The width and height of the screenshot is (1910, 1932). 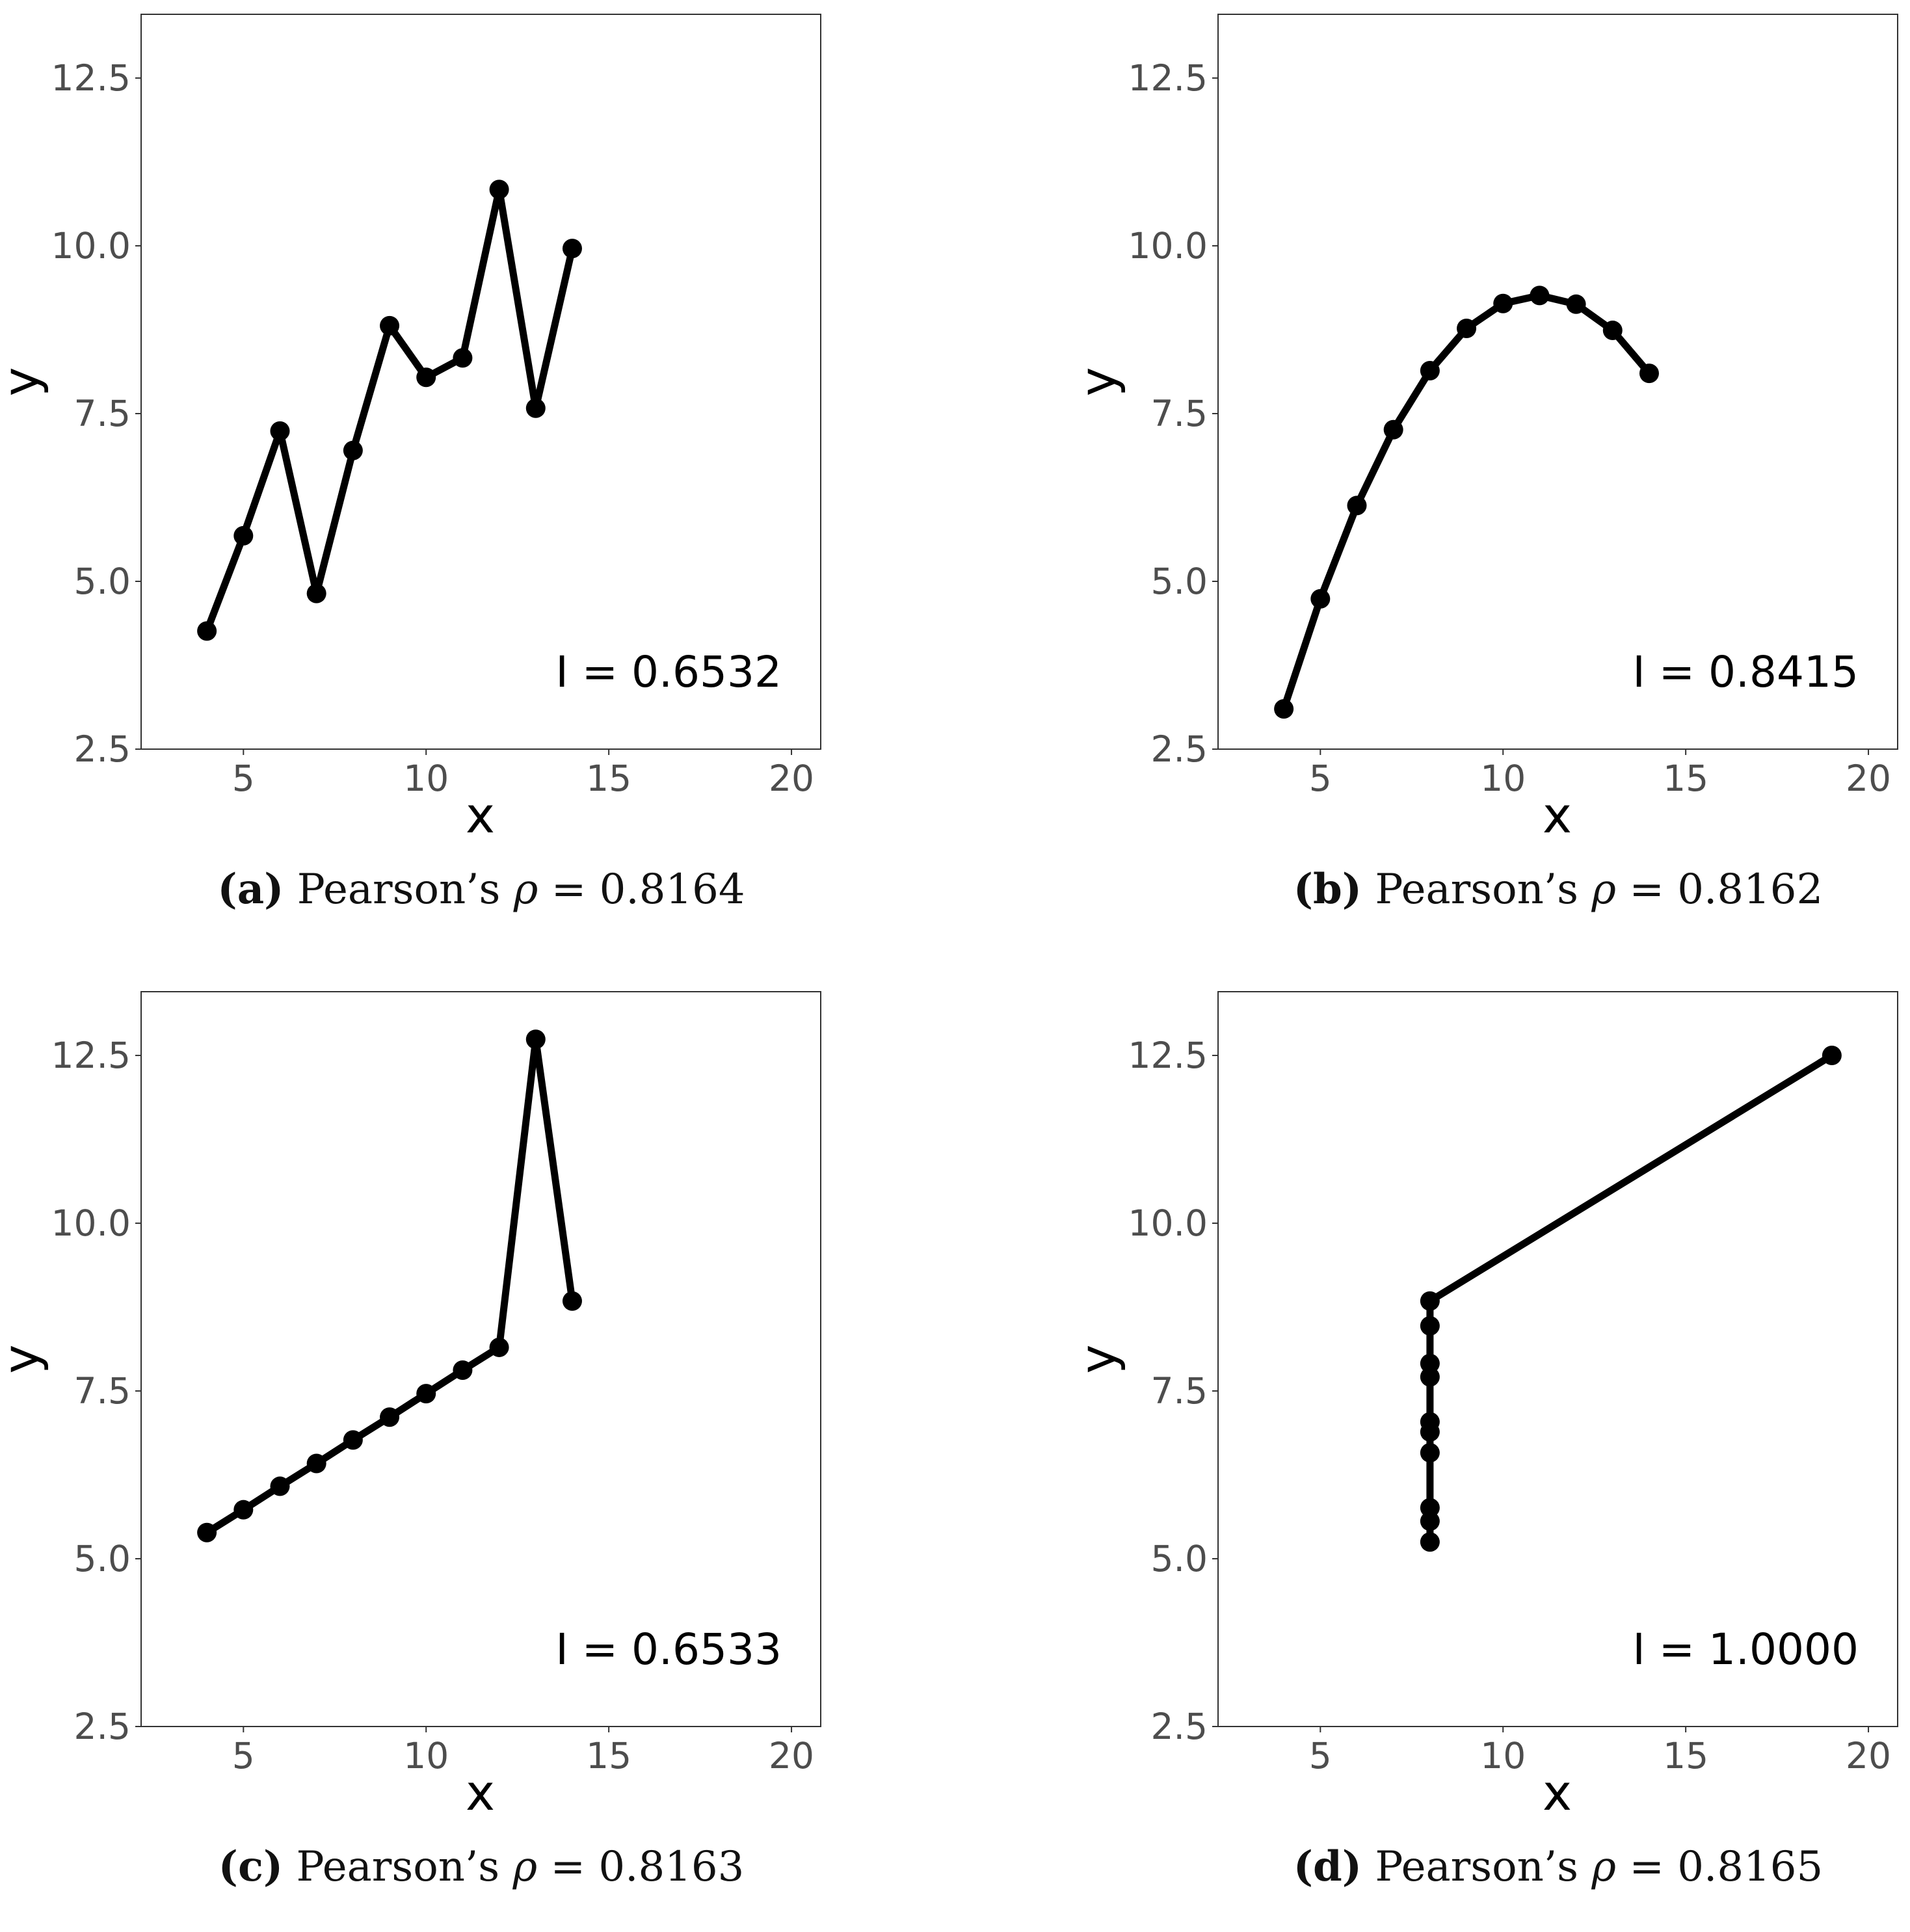 What do you see at coordinates (608, 778) in the screenshot?
I see `x-tick-label-a-2: 15` at bounding box center [608, 778].